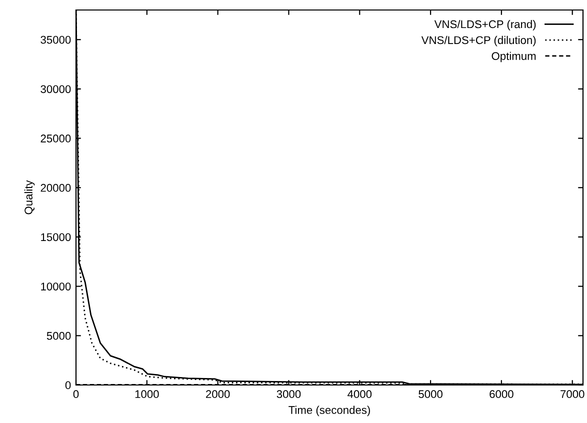 The width and height of the screenshot is (587, 423). I want to click on y-tick-label: 20000, so click(55, 188).